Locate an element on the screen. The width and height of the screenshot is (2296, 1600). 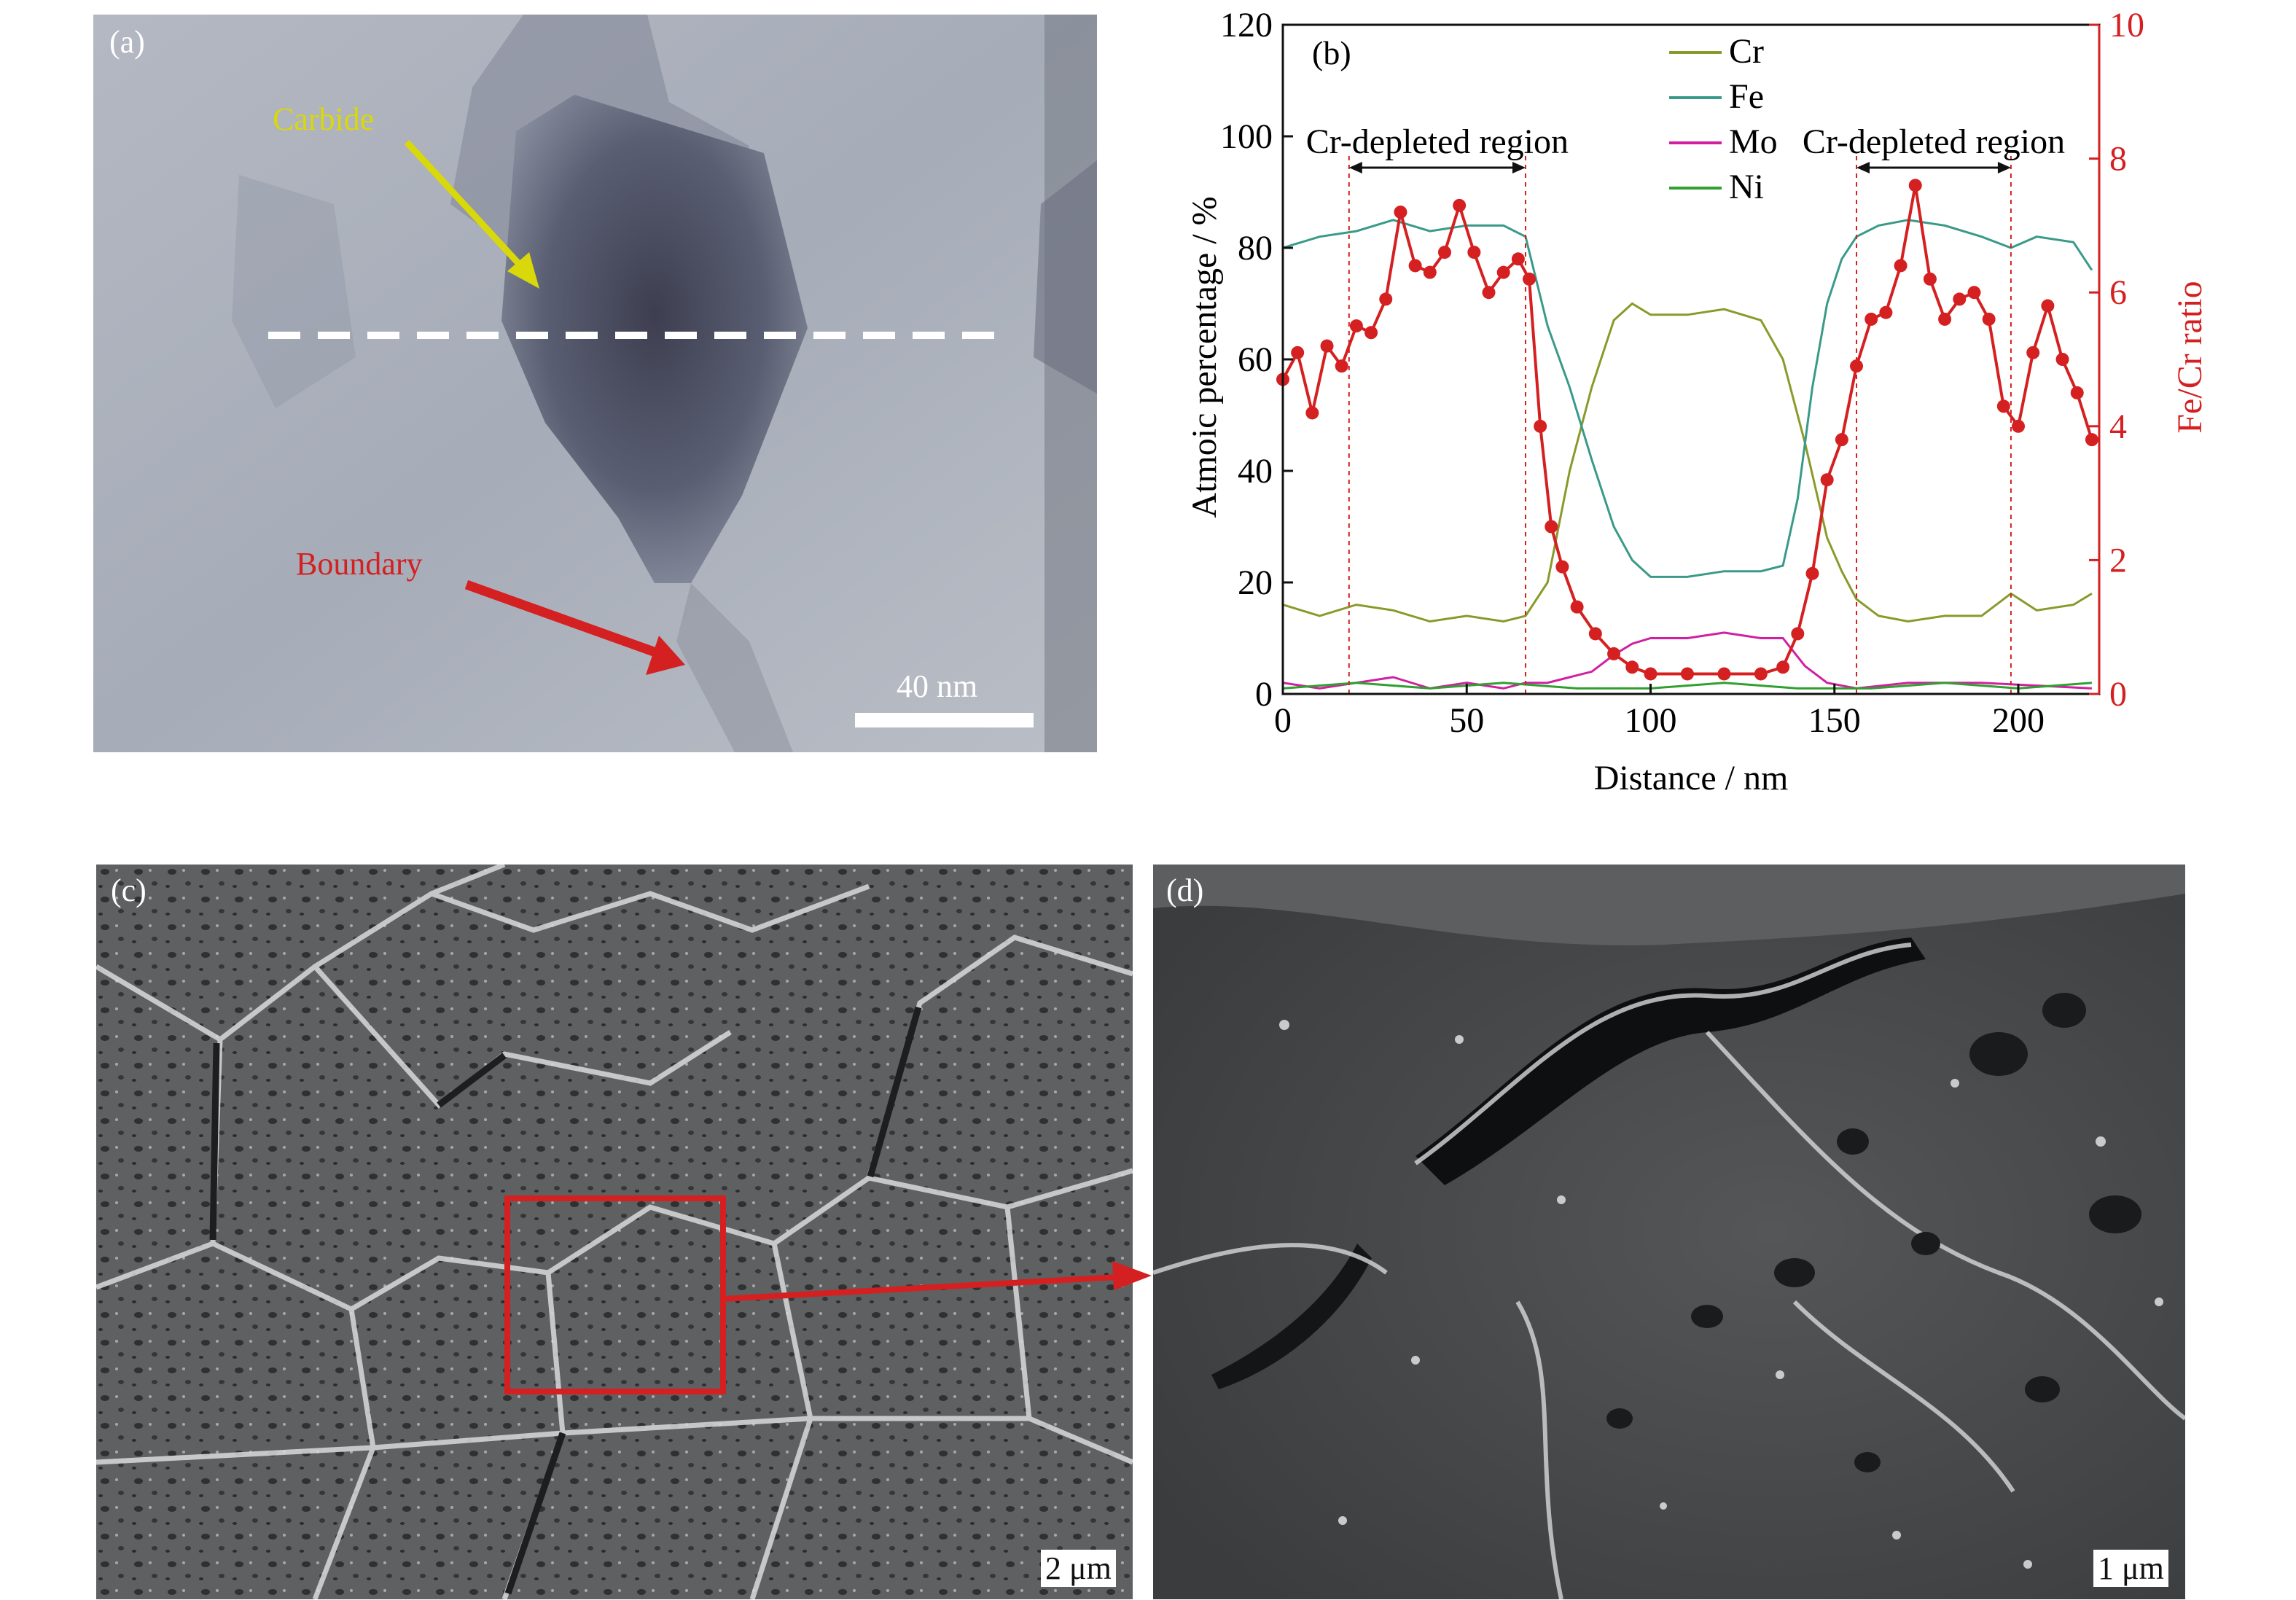
y-tick-label: 40 is located at coordinates (1256, 471).